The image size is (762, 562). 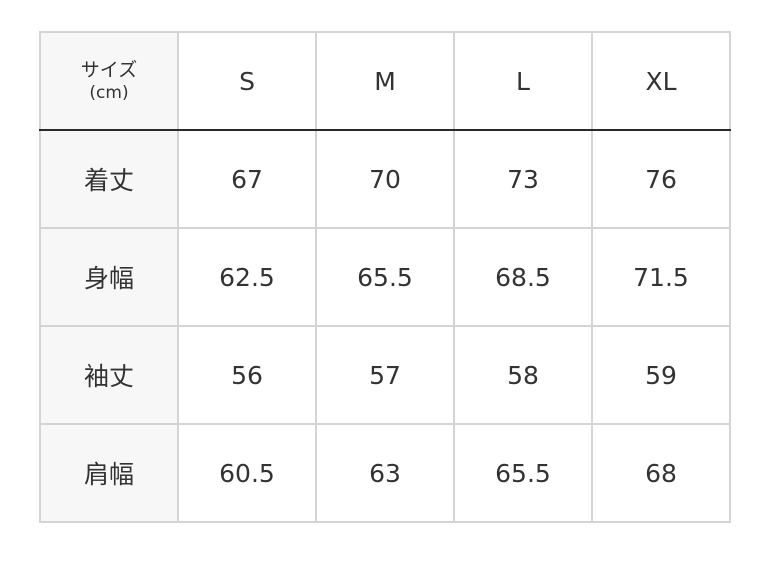 I want to click on size-label: サイズ, so click(x=109, y=70).